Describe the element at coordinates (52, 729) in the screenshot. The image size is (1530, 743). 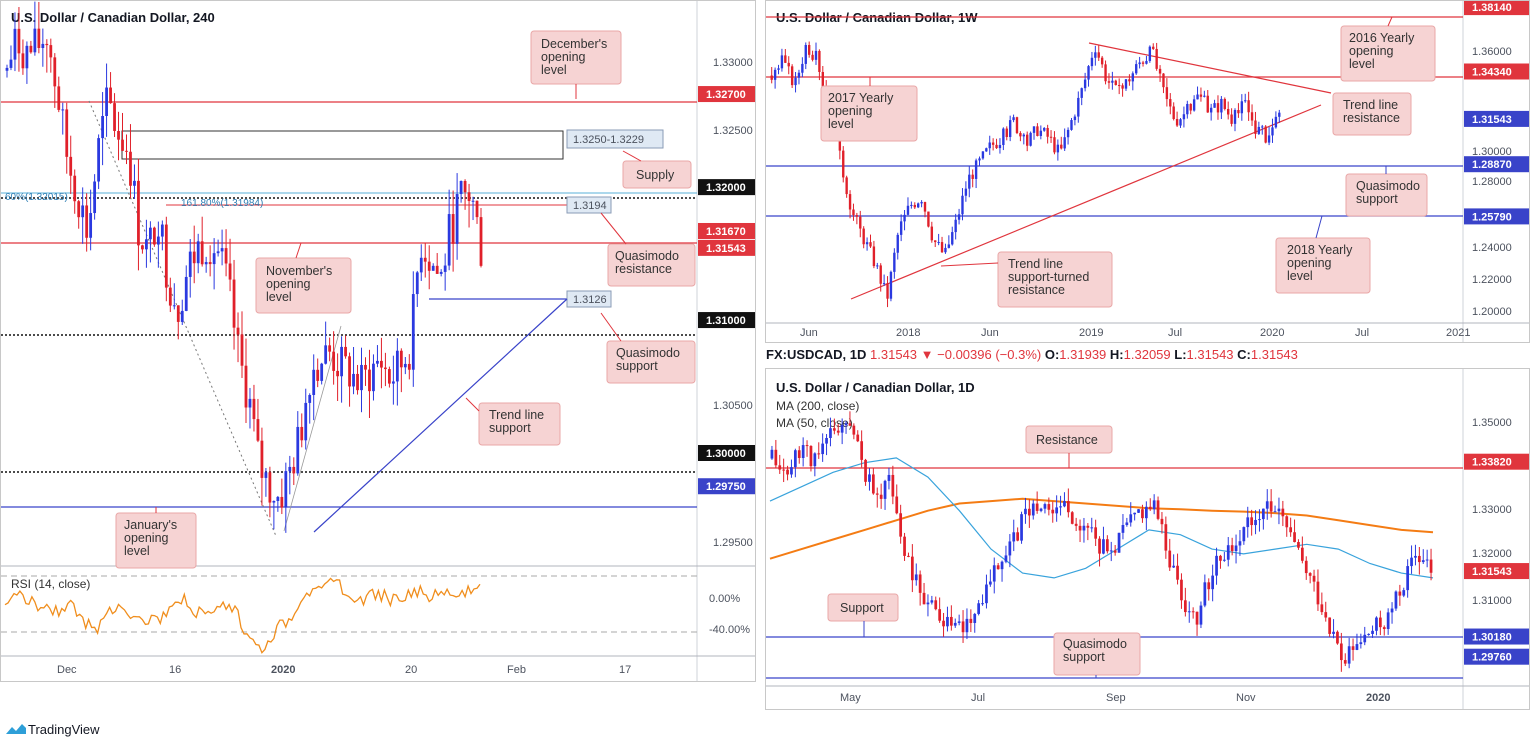
I see `tradingview-logo: TradingView` at that location.